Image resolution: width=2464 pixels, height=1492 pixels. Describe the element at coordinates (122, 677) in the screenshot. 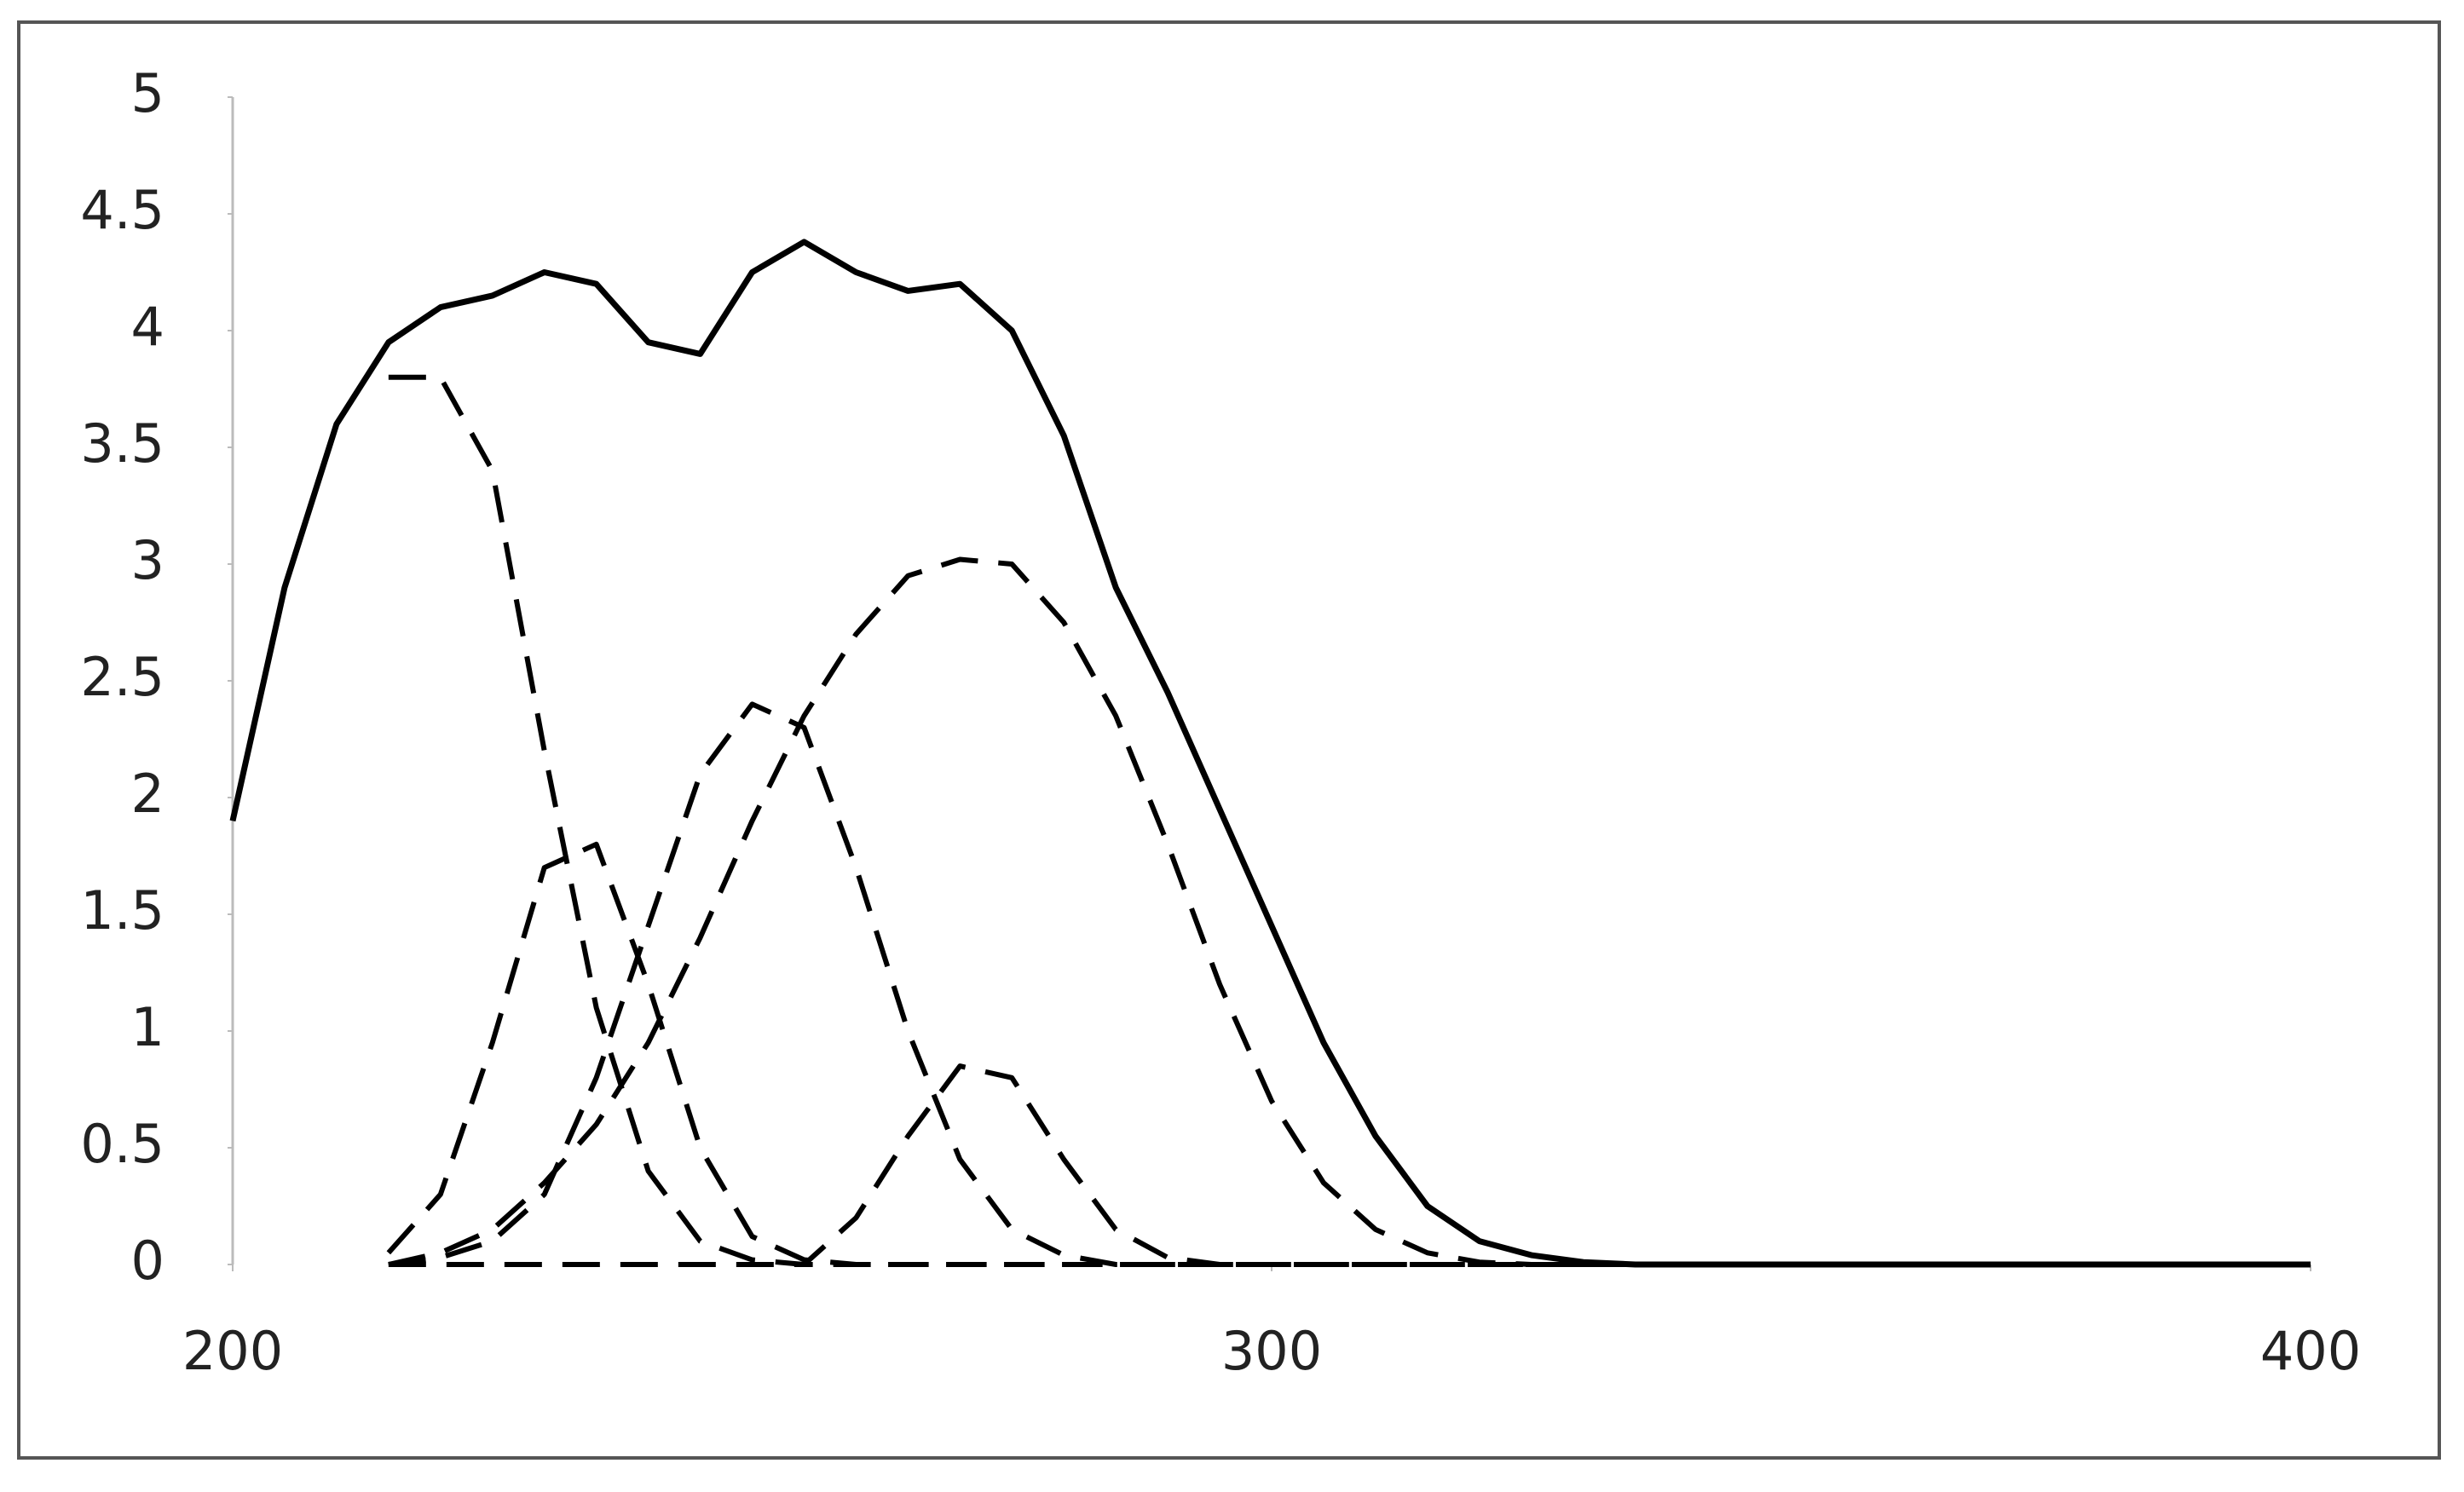

I see `y-tick-label: 2.5` at that location.